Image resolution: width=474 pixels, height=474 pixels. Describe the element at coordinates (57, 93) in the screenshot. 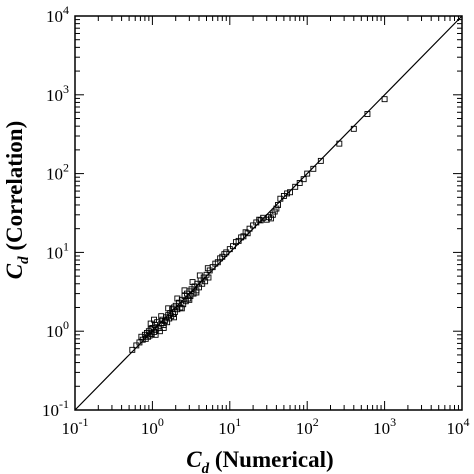

I see `y-tick-label: 10³` at that location.